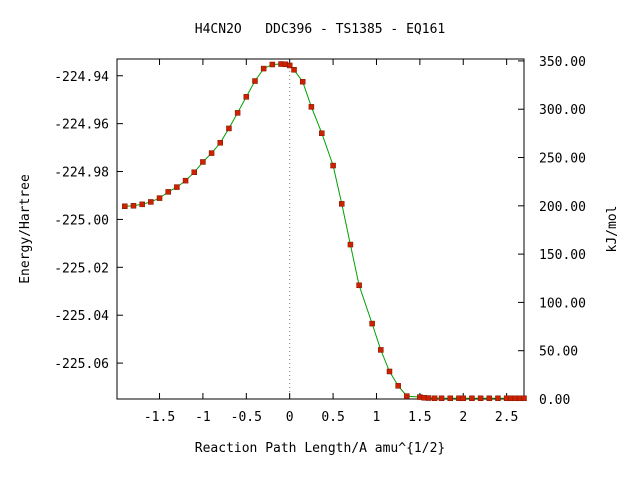 The width and height of the screenshot is (640, 480). What do you see at coordinates (562, 207) in the screenshot?
I see `y2-tick-label: 200.00` at bounding box center [562, 207].